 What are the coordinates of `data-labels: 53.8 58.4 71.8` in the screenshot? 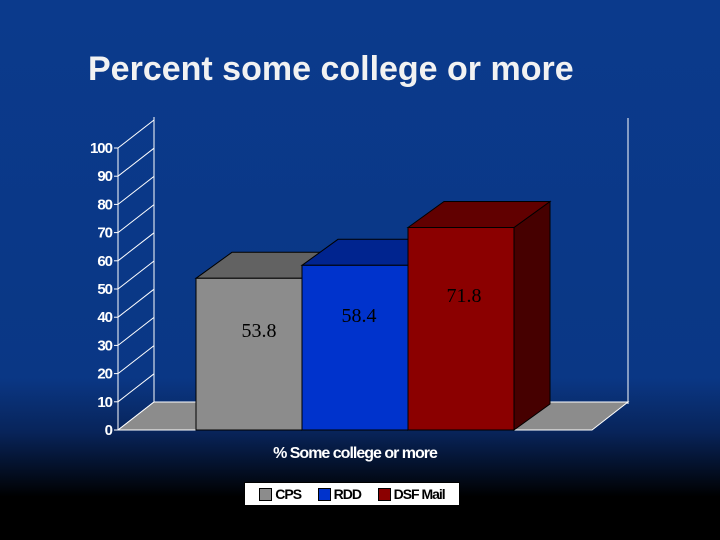 It's located at (362, 313).